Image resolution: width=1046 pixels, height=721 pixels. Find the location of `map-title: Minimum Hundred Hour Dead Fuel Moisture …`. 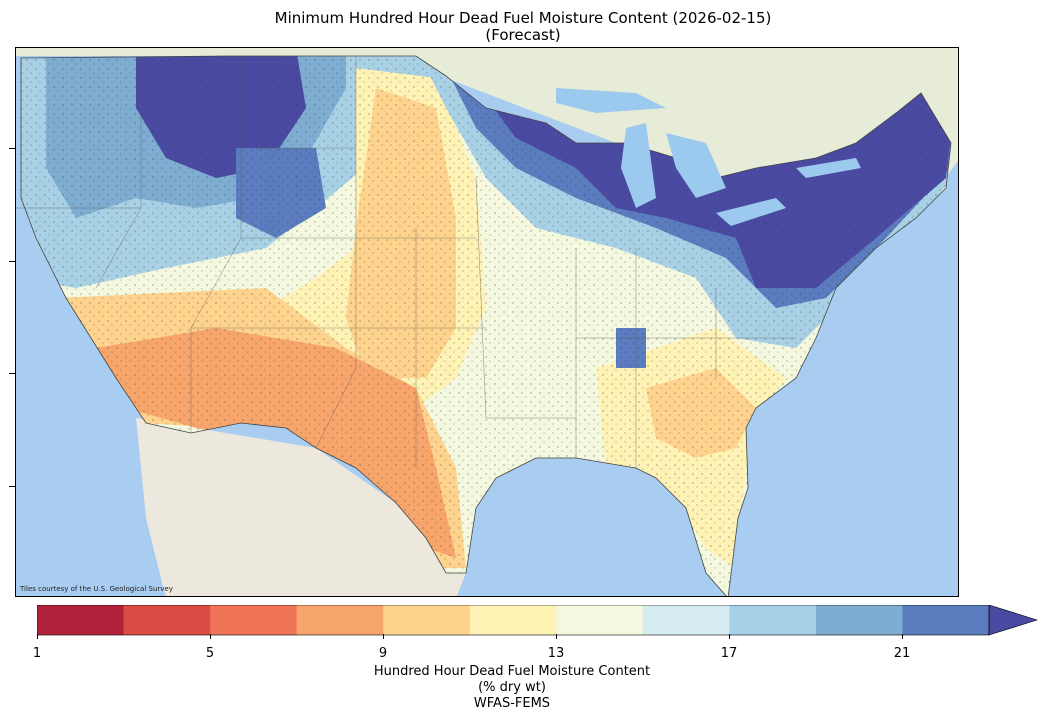

map-title: Minimum Hundred Hour Dead Fuel Moisture … is located at coordinates (523, 18).